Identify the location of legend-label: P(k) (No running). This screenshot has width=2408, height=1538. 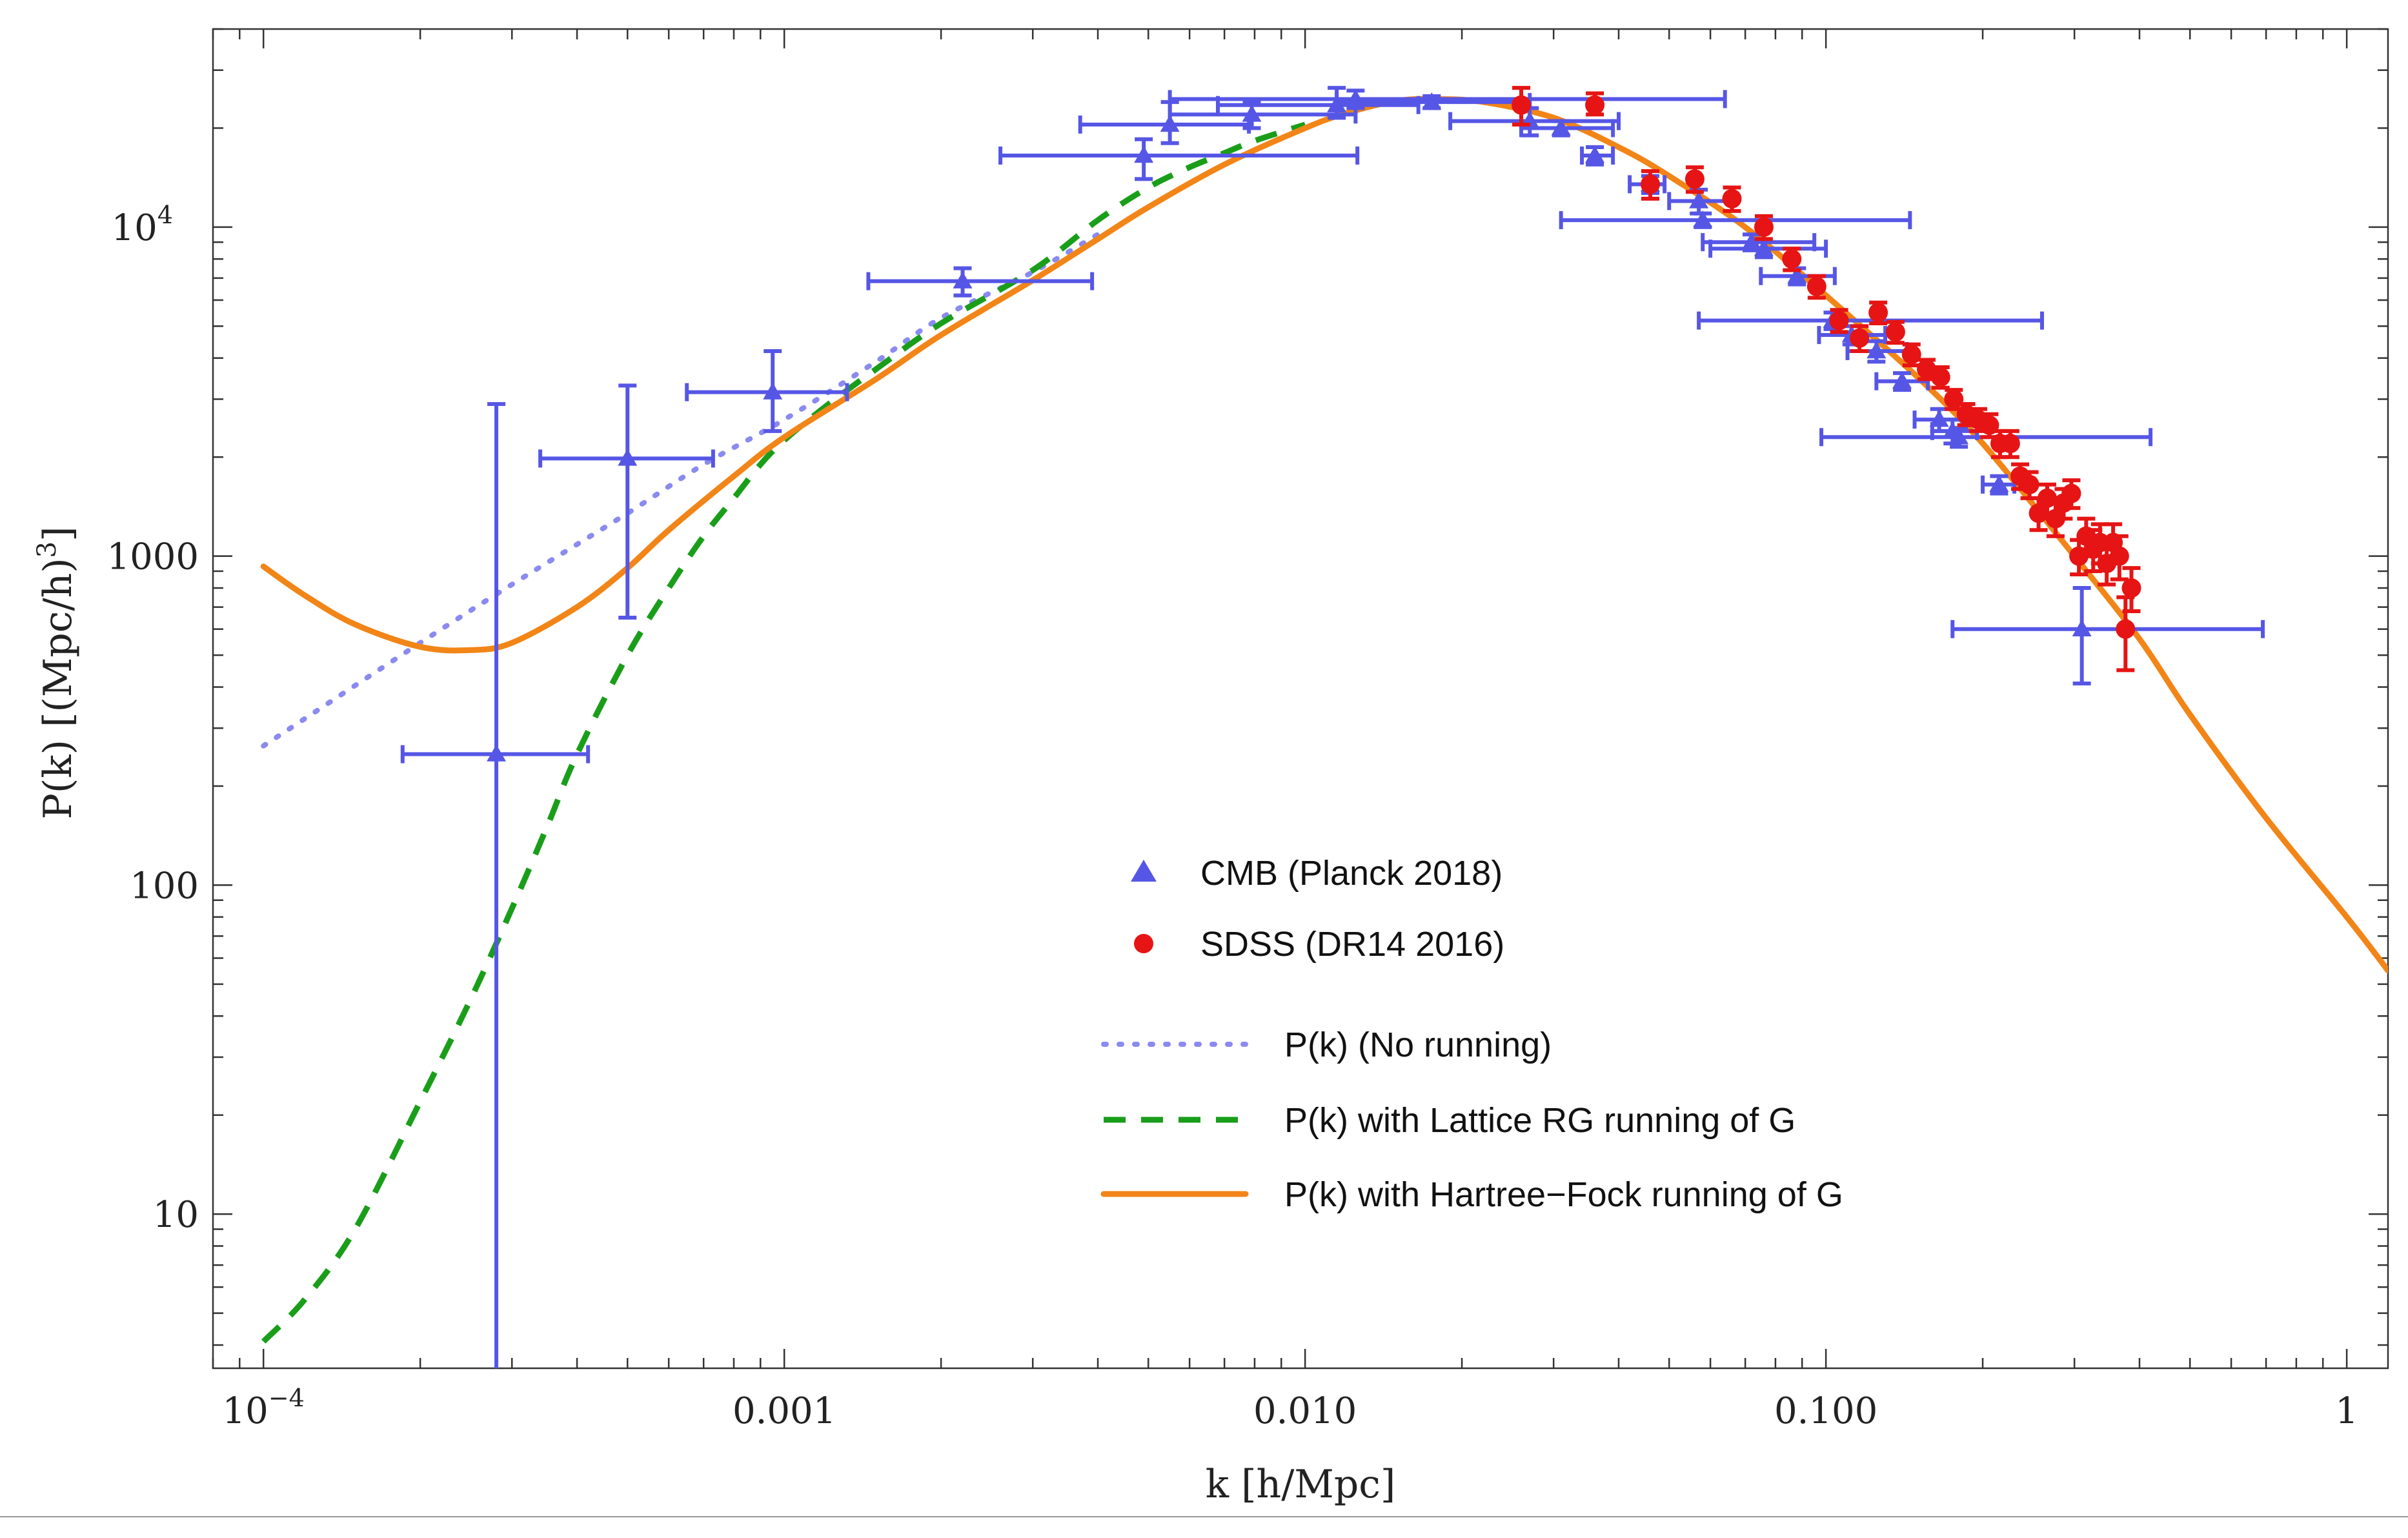
(1418, 1045).